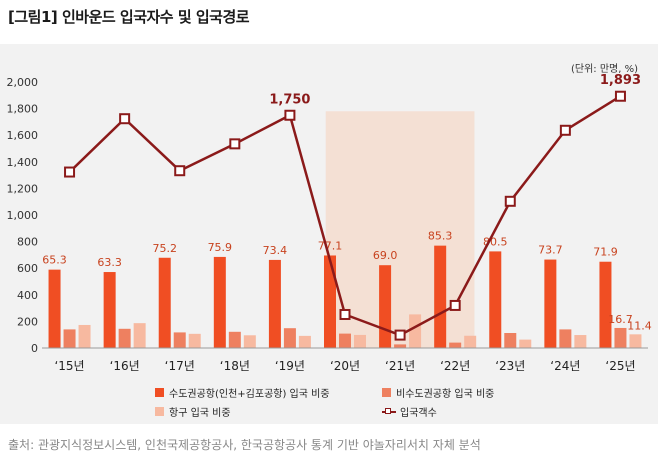  Describe the element at coordinates (235, 366) in the screenshot. I see `x-tick-label: ‘18년` at that location.